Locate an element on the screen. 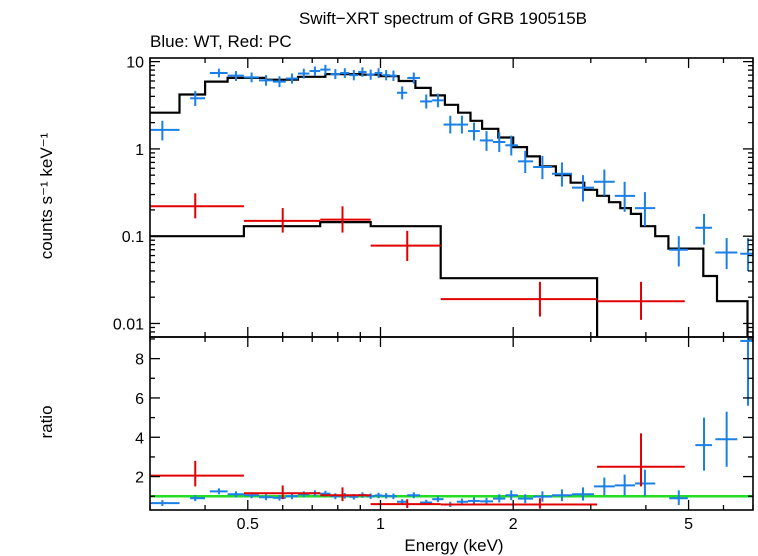 This screenshot has width=758, height=556. y-tick-label: 4 is located at coordinates (139, 438).